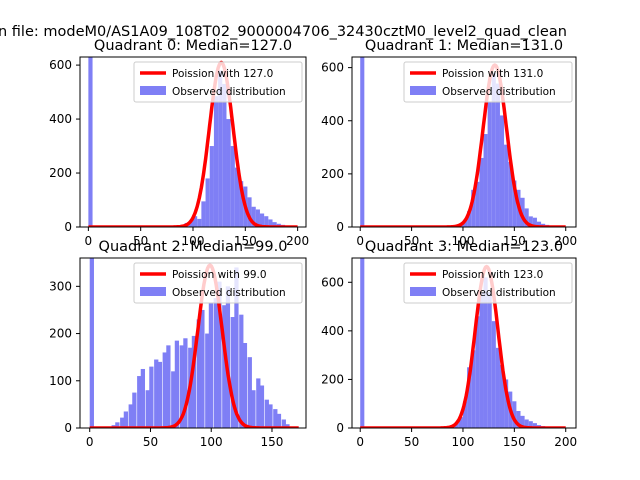 The height and width of the screenshot is (480, 640). I want to click on legend: Poission with 123.0 Observed distribution, so click(488, 283).